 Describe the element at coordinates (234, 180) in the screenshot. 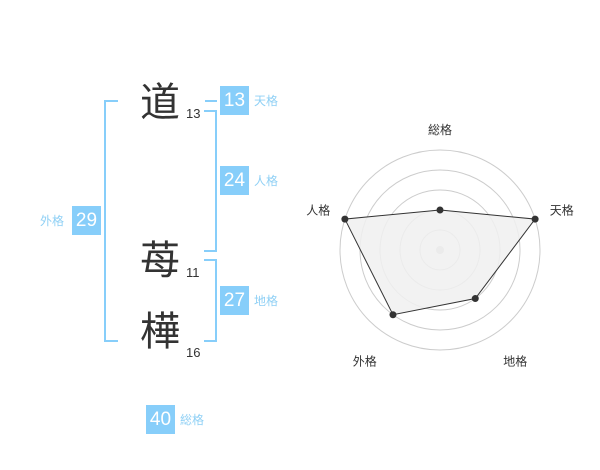

I see `jinkaku-value: 24` at that location.